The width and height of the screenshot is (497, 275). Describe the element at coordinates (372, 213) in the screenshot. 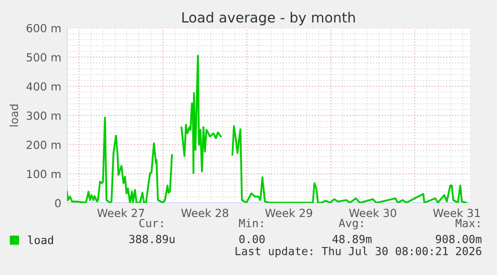

I see `x-tick-label: Week 30` at that location.